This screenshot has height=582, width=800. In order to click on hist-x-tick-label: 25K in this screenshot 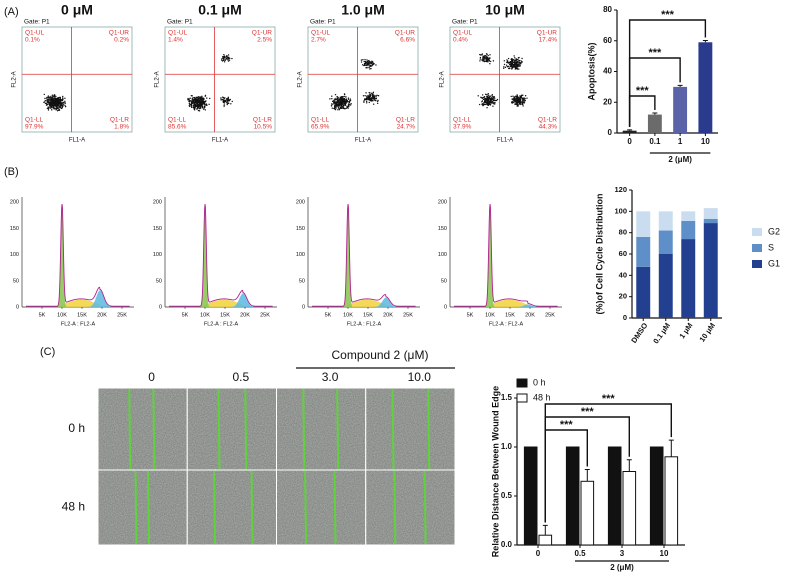, I will do `click(550, 315)`.